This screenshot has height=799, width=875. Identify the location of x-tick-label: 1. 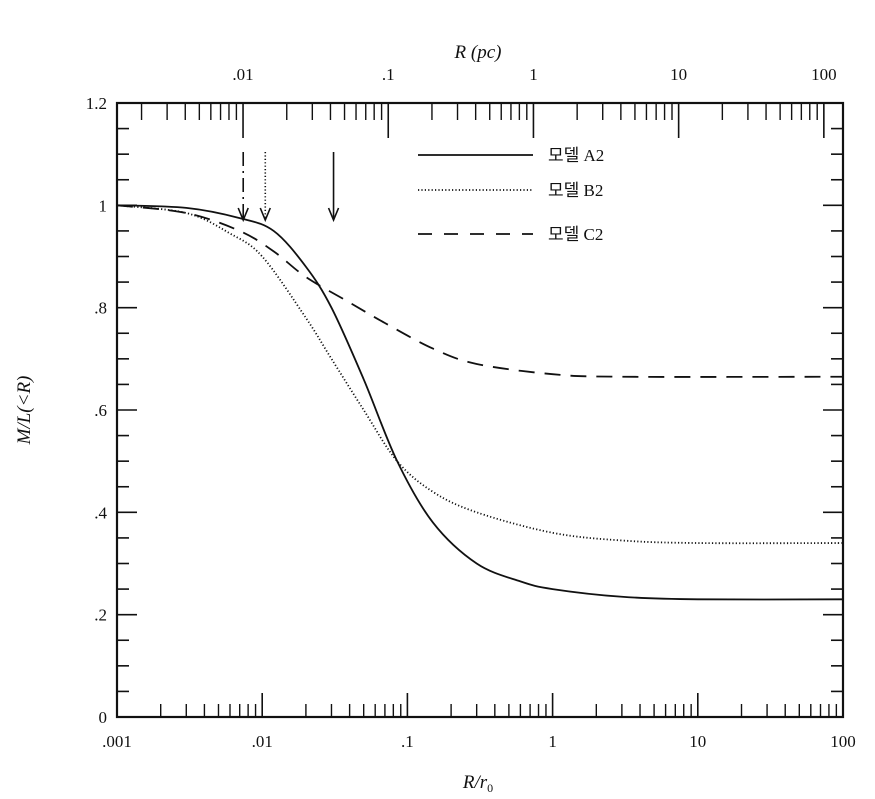
(552, 741).